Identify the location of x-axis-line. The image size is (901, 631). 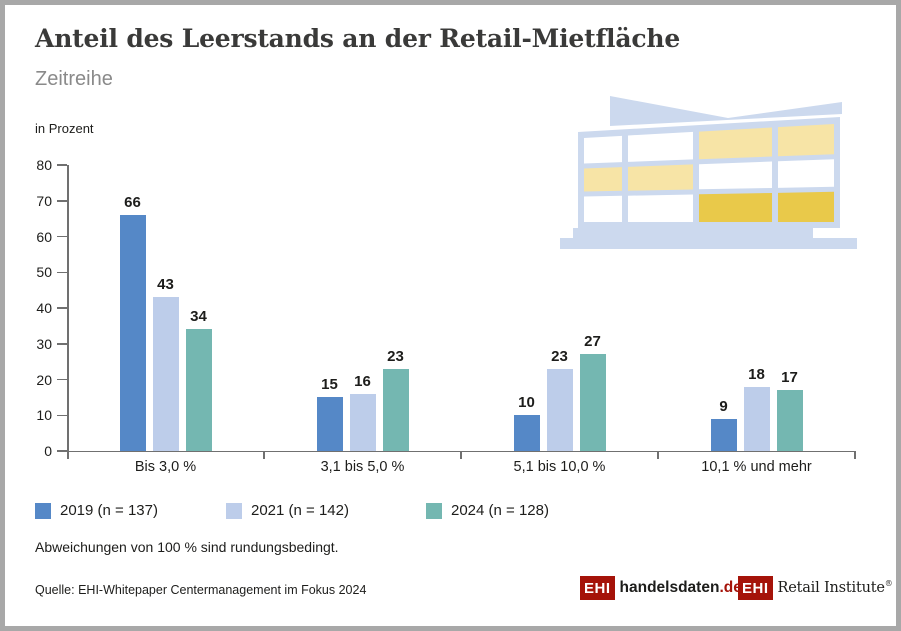
(461, 451).